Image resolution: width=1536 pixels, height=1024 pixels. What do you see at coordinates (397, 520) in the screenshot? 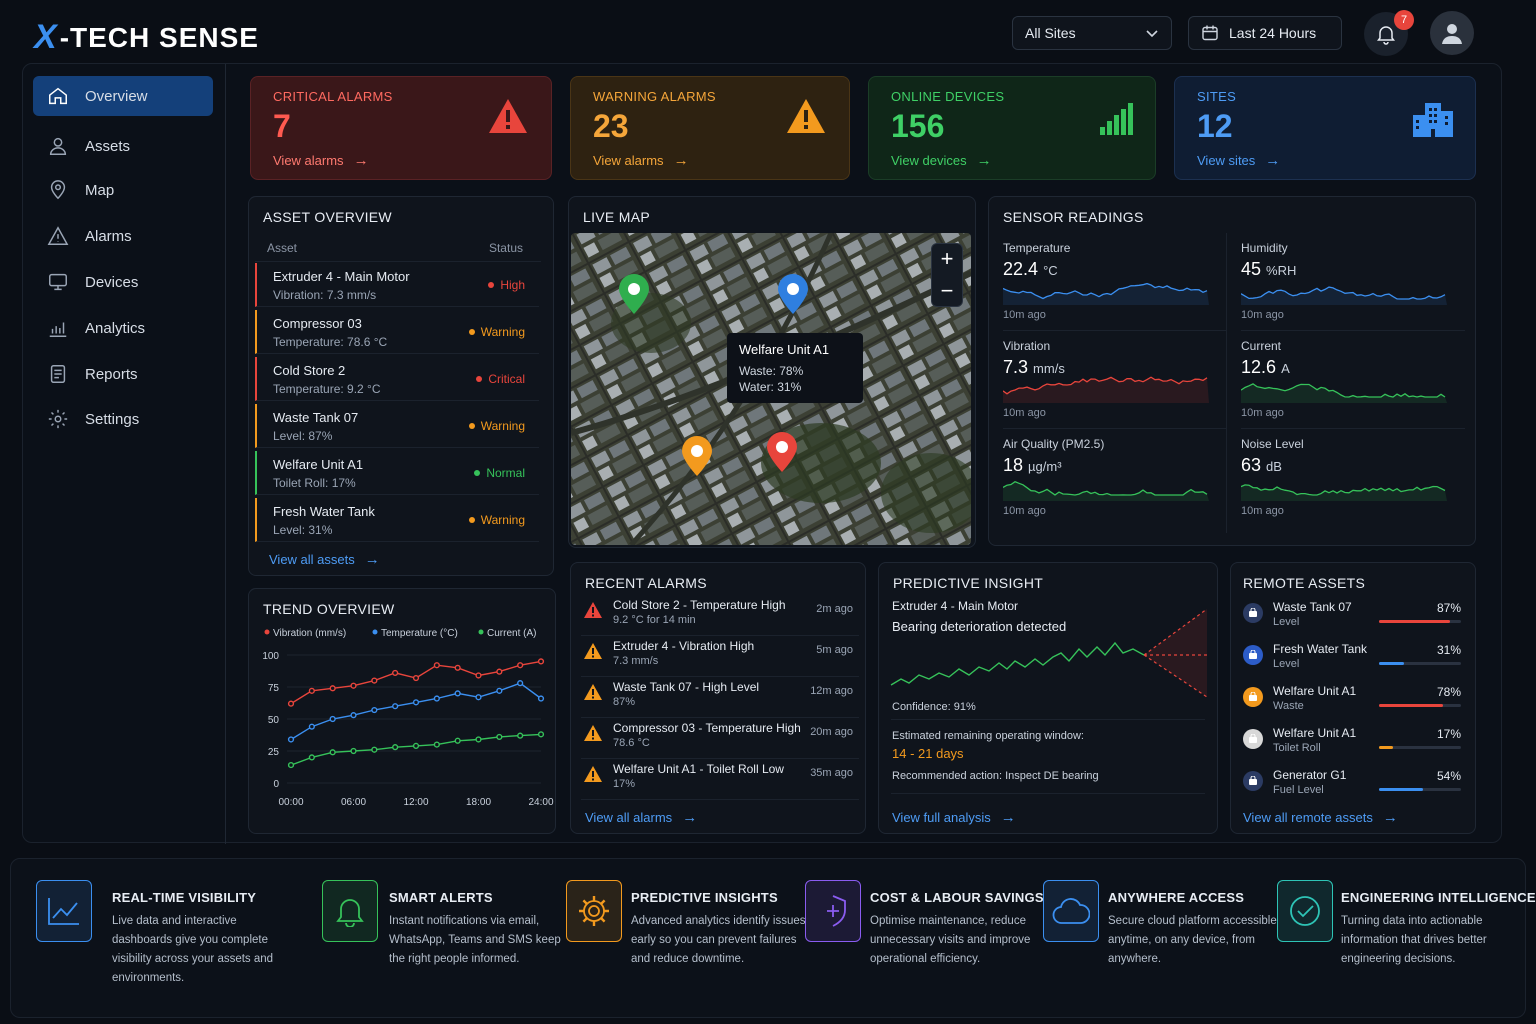
I see `asset-row: Fresh Water Tank Level: 31% Warning` at bounding box center [397, 520].